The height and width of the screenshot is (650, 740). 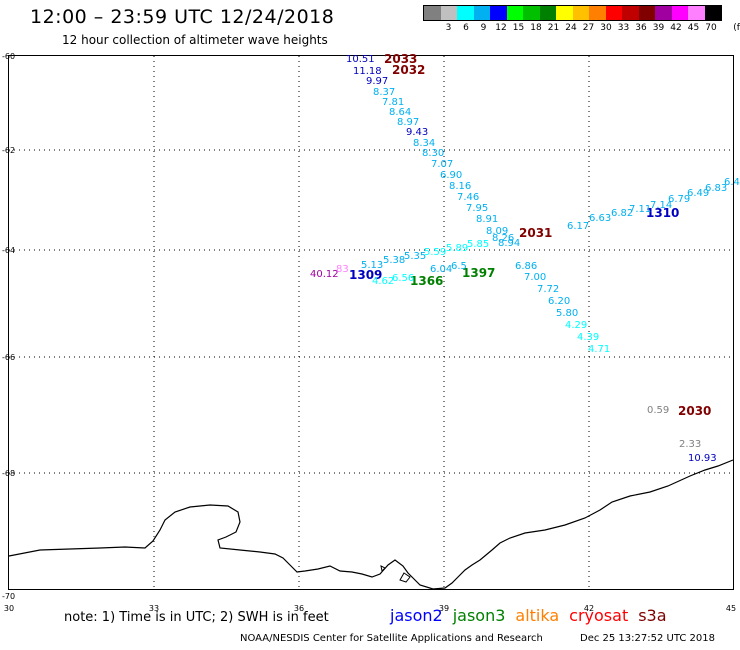 I want to click on swh-value: 6.83, so click(x=716, y=188).